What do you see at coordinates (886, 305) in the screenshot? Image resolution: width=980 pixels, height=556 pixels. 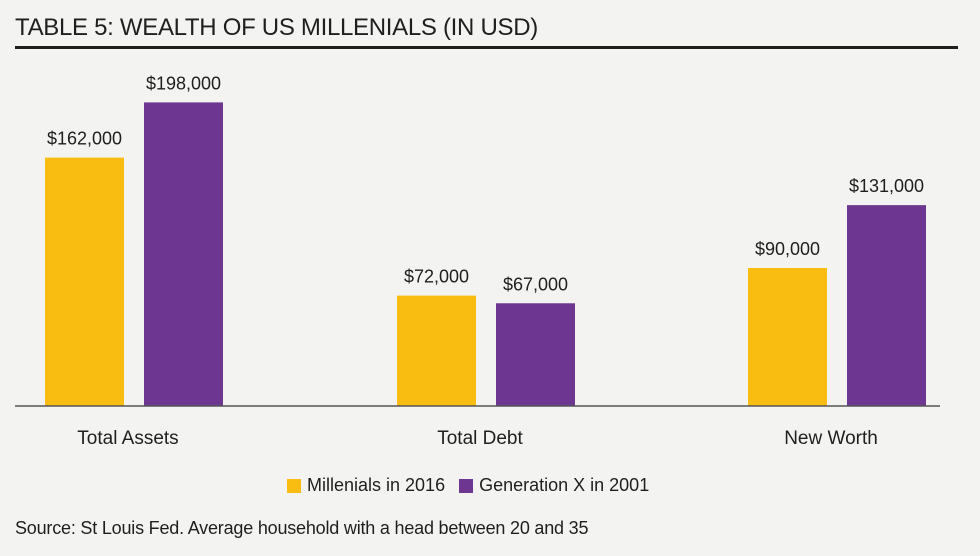 I see `bar-new-worth-genx` at bounding box center [886, 305].